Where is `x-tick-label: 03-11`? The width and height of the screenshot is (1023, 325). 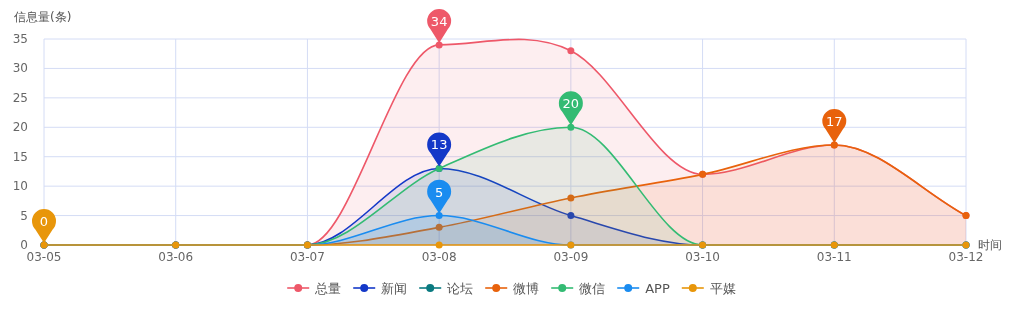
x-tick-label: 03-11 is located at coordinates (834, 257).